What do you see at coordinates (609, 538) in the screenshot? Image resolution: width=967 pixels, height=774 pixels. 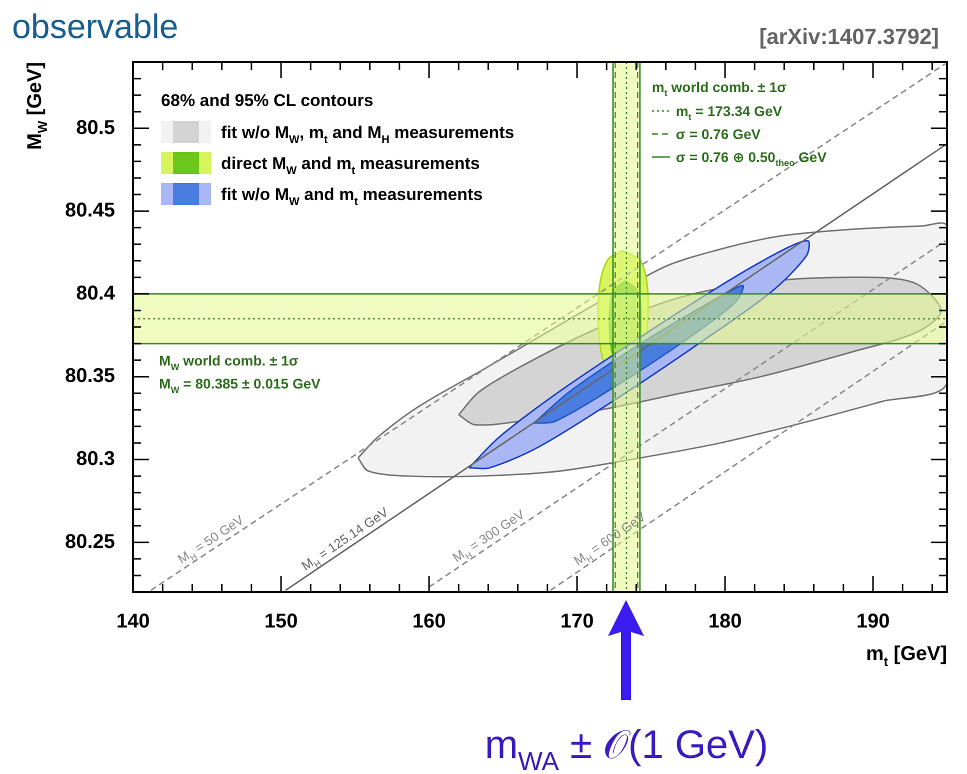 I see `text: MH = 600 GeV` at bounding box center [609, 538].